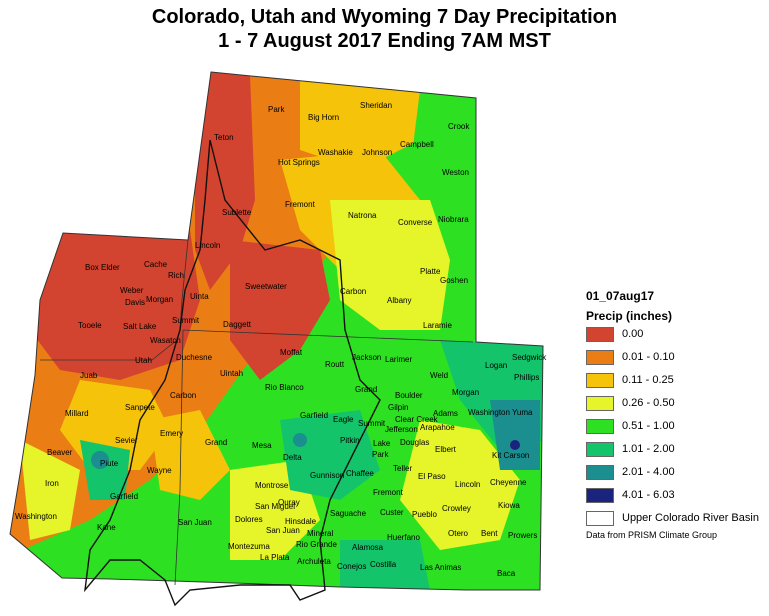  I want to click on county-label: Larimer, so click(398, 359).